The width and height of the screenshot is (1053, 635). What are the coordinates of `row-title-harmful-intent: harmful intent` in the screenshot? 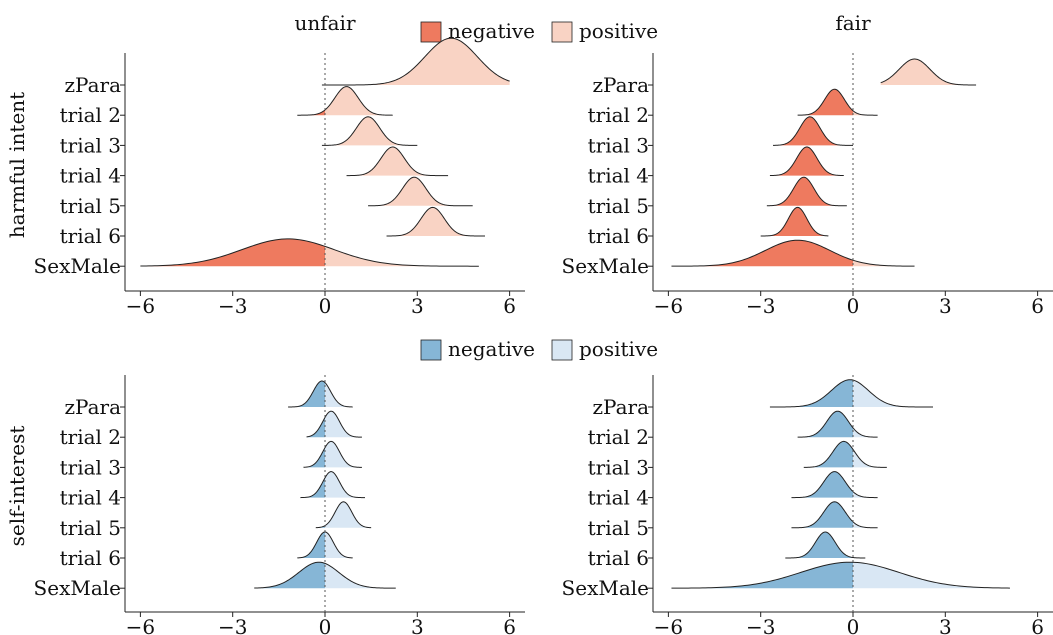 It's located at (17, 165).